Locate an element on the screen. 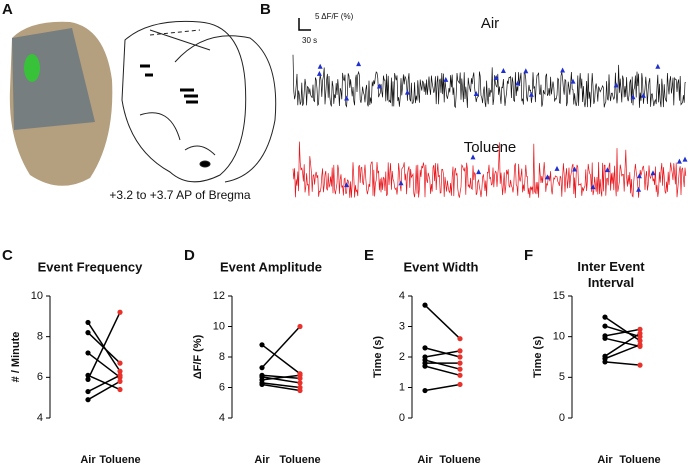 The image size is (688, 468). chart-title: Event Amplitude is located at coordinates (271, 266).